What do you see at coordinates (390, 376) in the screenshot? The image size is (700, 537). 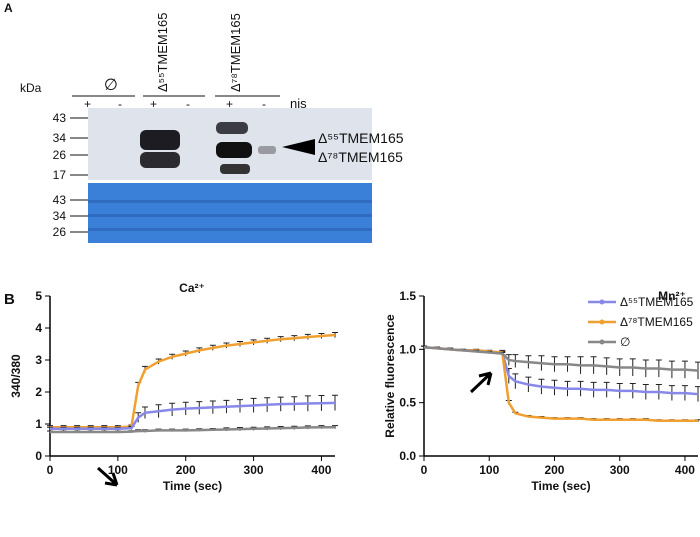 I see `y-axis-label: Relative fluorescence` at bounding box center [390, 376].